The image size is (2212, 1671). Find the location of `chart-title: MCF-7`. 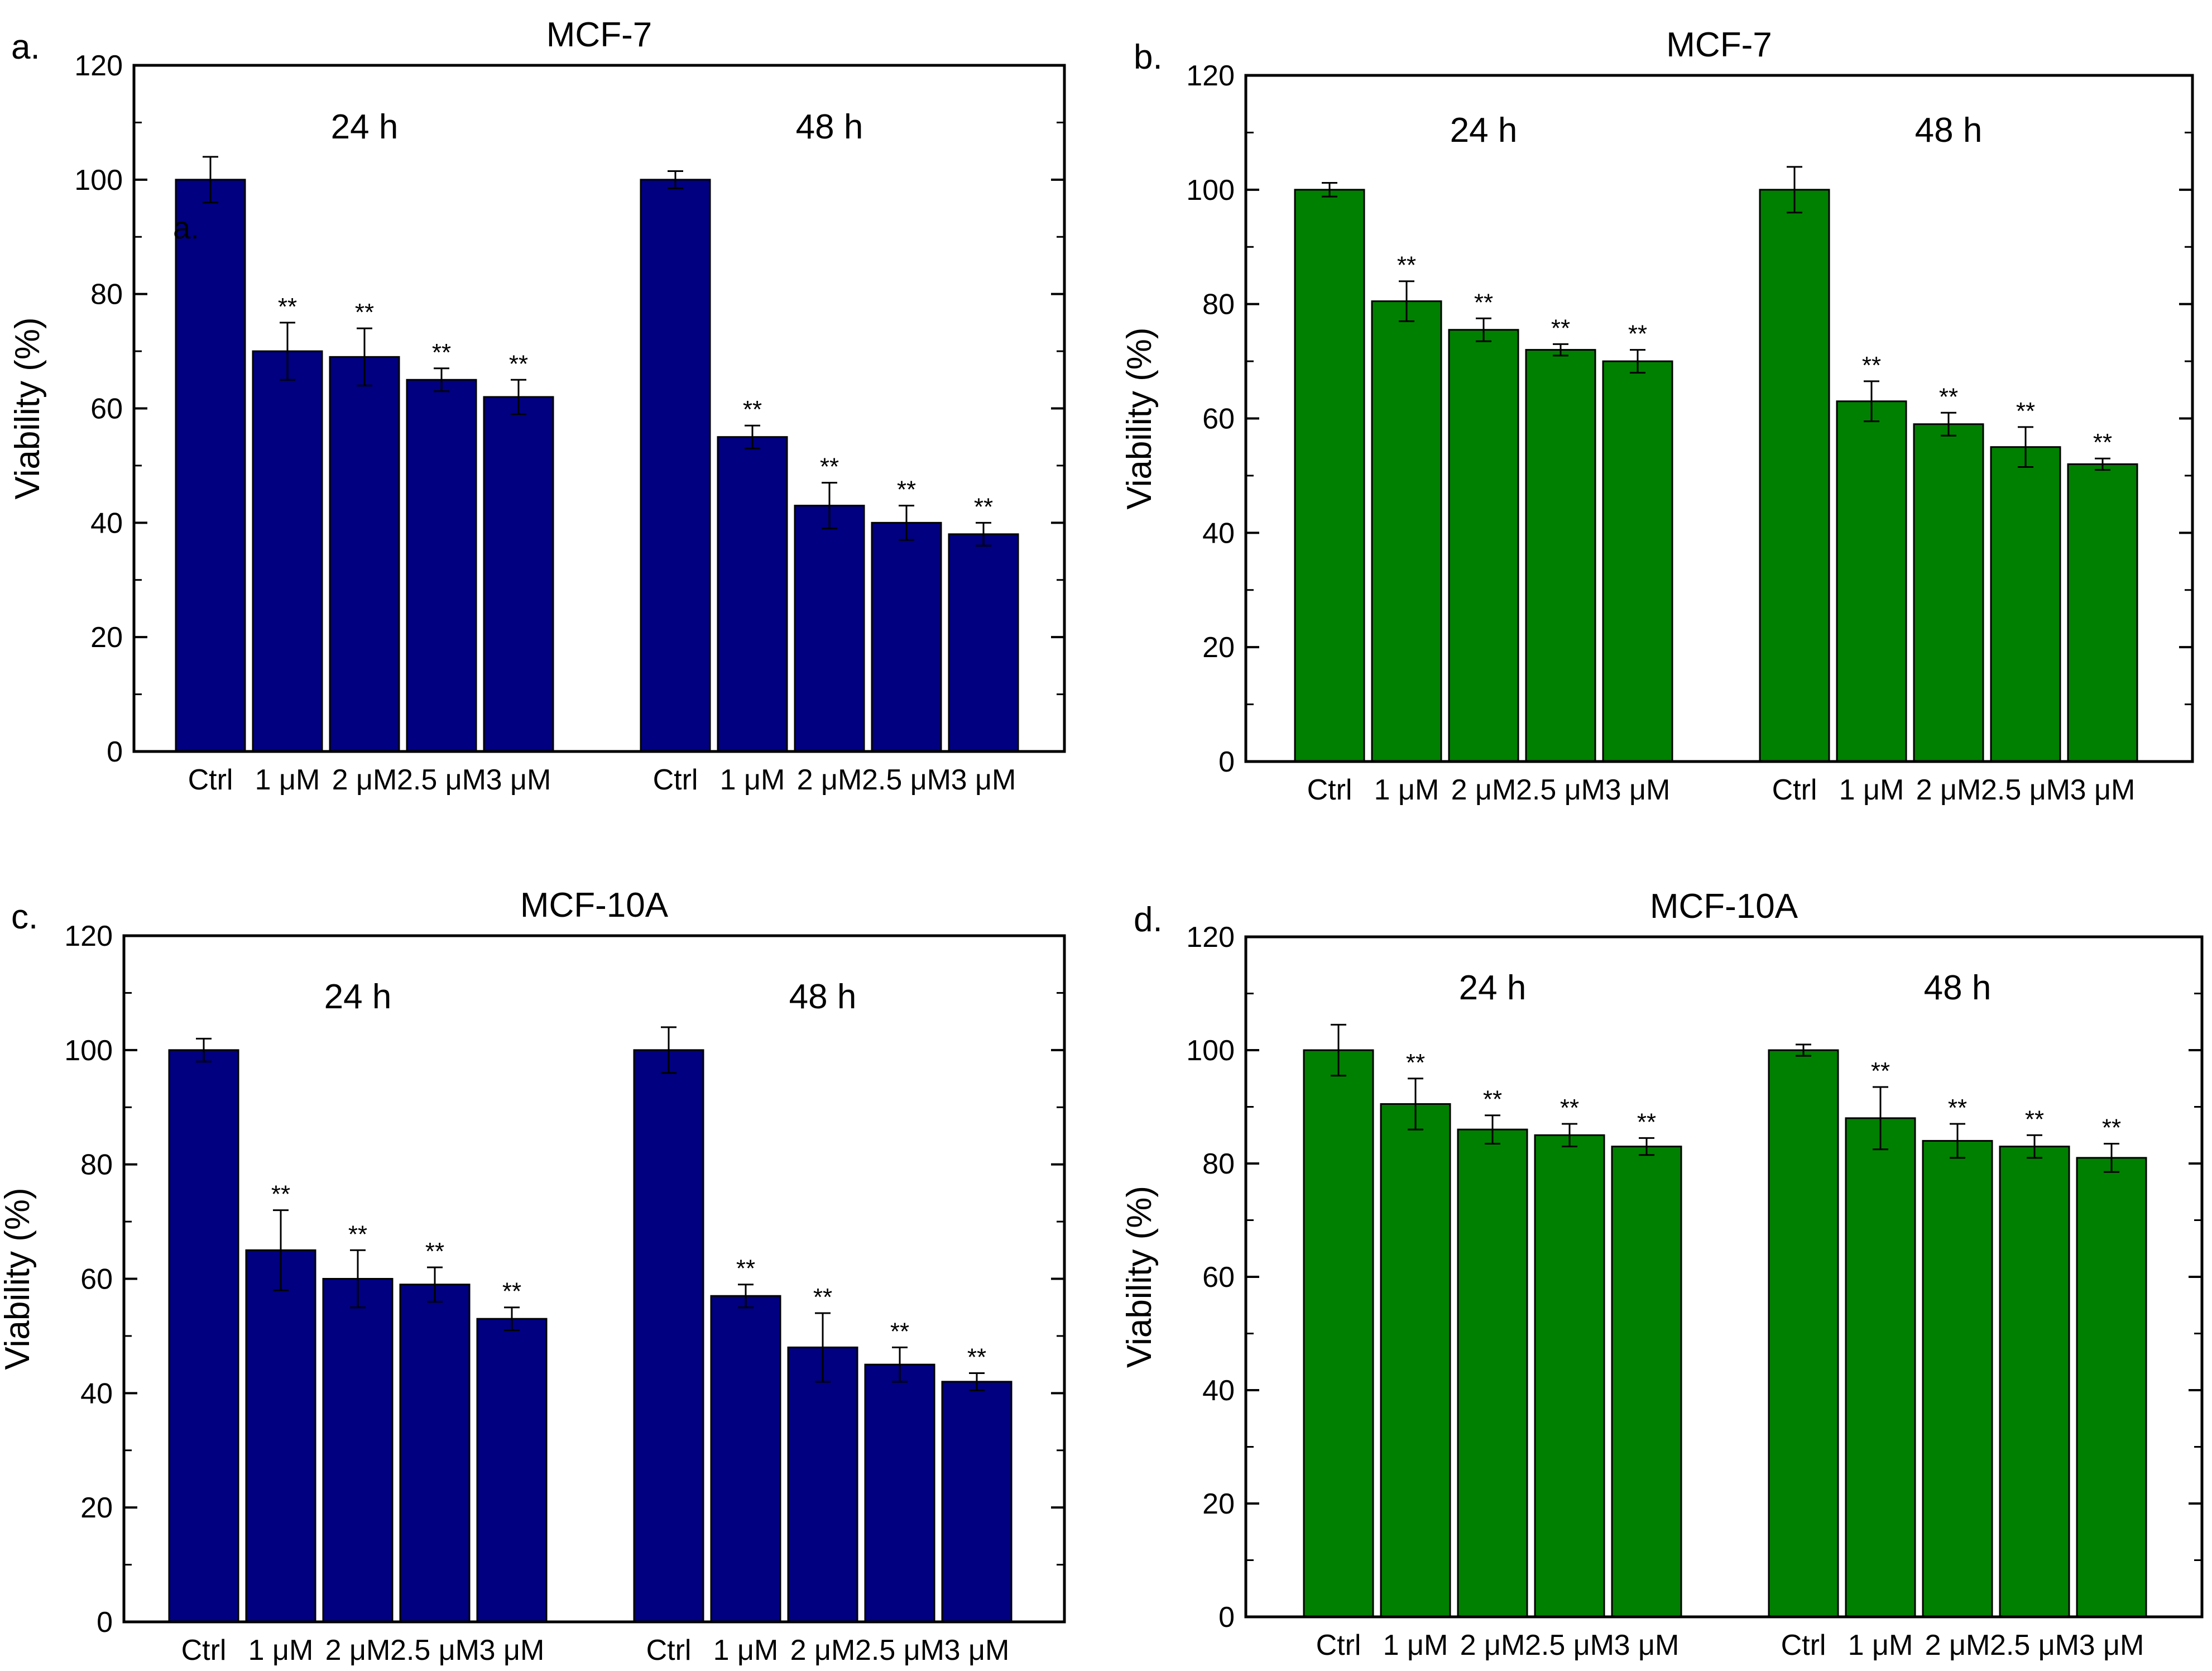

chart-title: MCF-7 is located at coordinates (1719, 45).